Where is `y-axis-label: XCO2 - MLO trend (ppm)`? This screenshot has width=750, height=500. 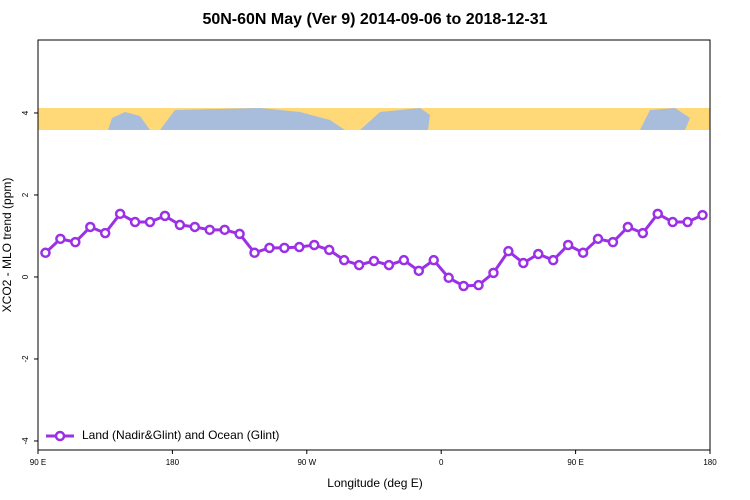
y-axis-label: XCO2 - MLO trend (ppm) is located at coordinates (7, 245).